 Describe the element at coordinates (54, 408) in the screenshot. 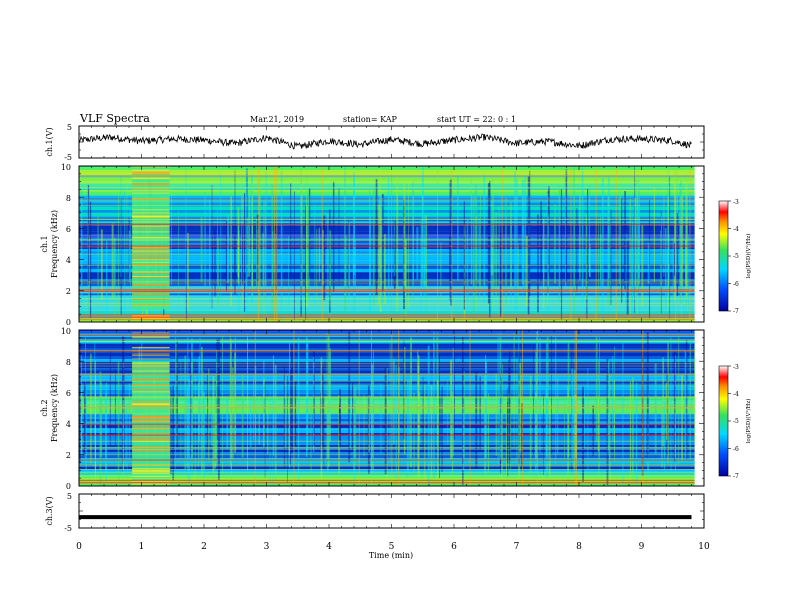

I see `s2-ylabel: Frequency (kHz)` at that location.